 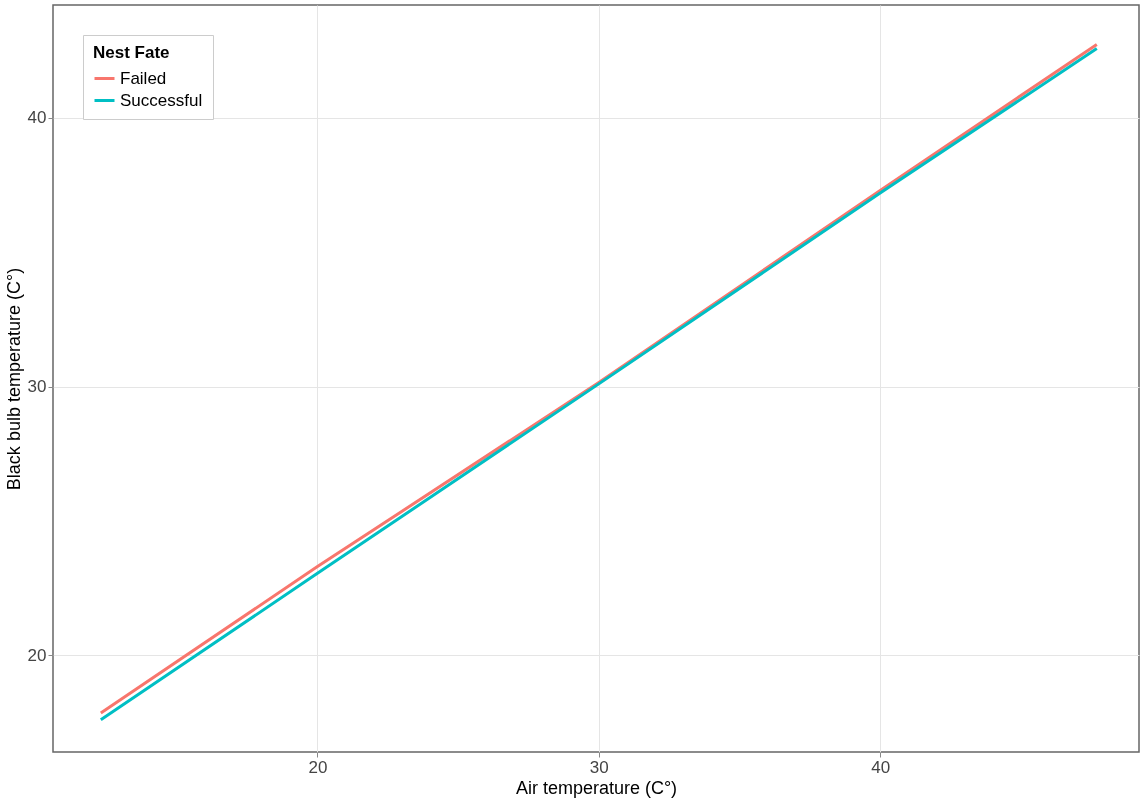 What do you see at coordinates (599, 767) in the screenshot?
I see `x-tick-label: 30` at bounding box center [599, 767].